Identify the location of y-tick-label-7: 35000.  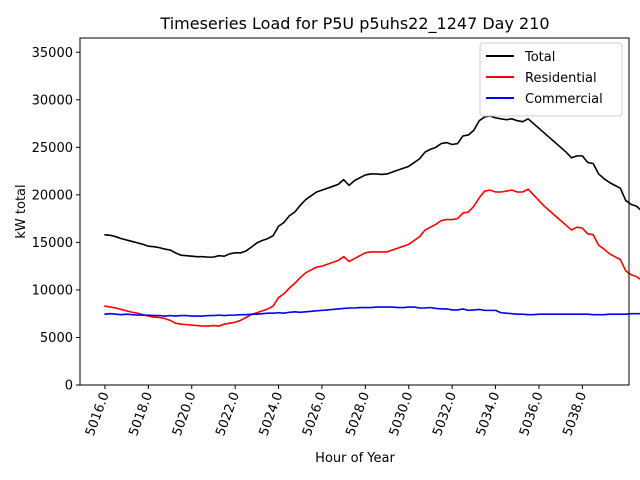
(52, 53).